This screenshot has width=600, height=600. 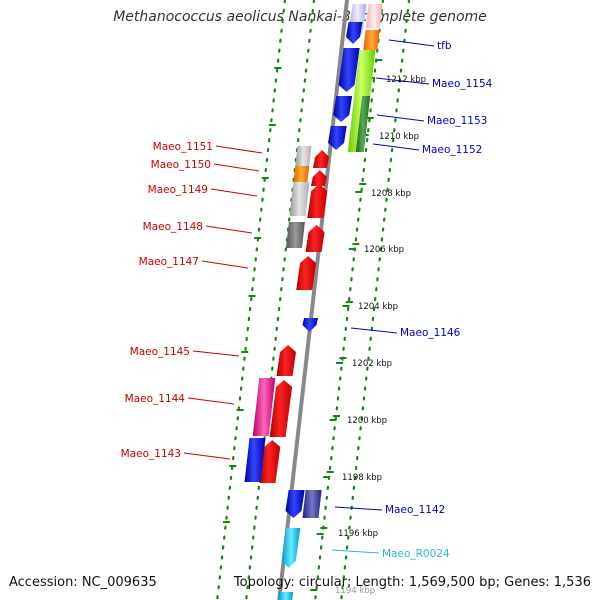 I want to click on gene-label-left: Maeo_1148, so click(x=173, y=227).